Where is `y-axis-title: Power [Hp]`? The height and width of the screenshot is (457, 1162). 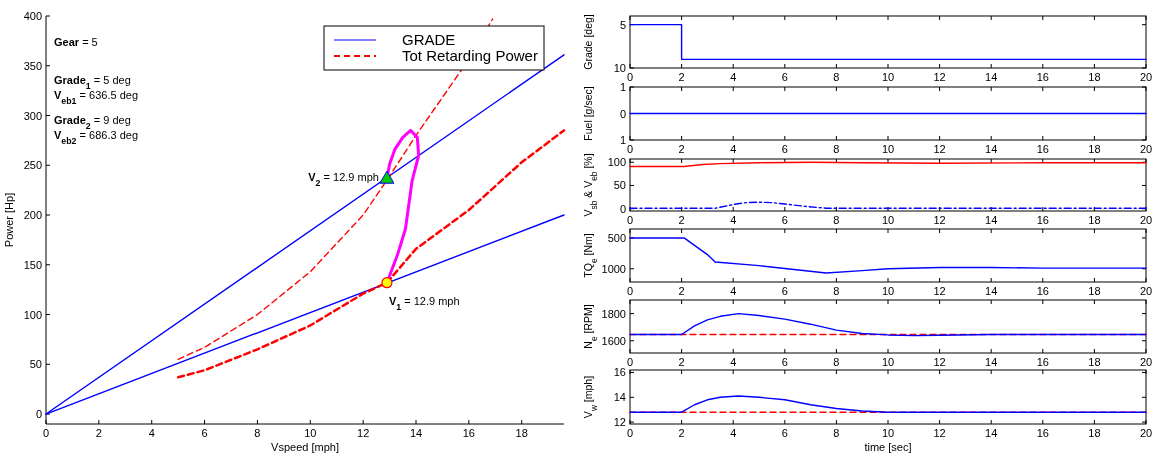 y-axis-title: Power [Hp] is located at coordinates (9, 220).